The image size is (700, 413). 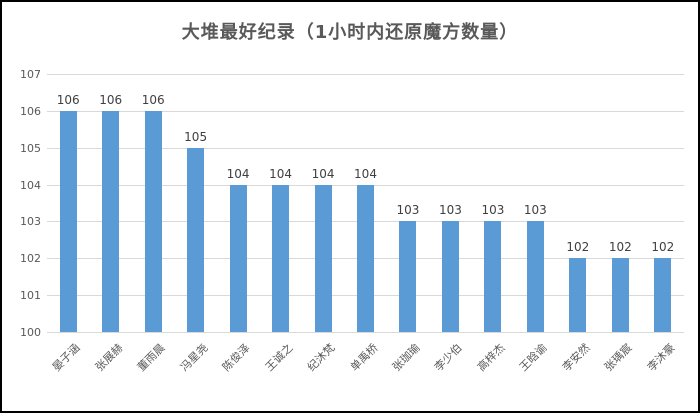 I want to click on y-tick-label: 104, so click(x=30, y=185).